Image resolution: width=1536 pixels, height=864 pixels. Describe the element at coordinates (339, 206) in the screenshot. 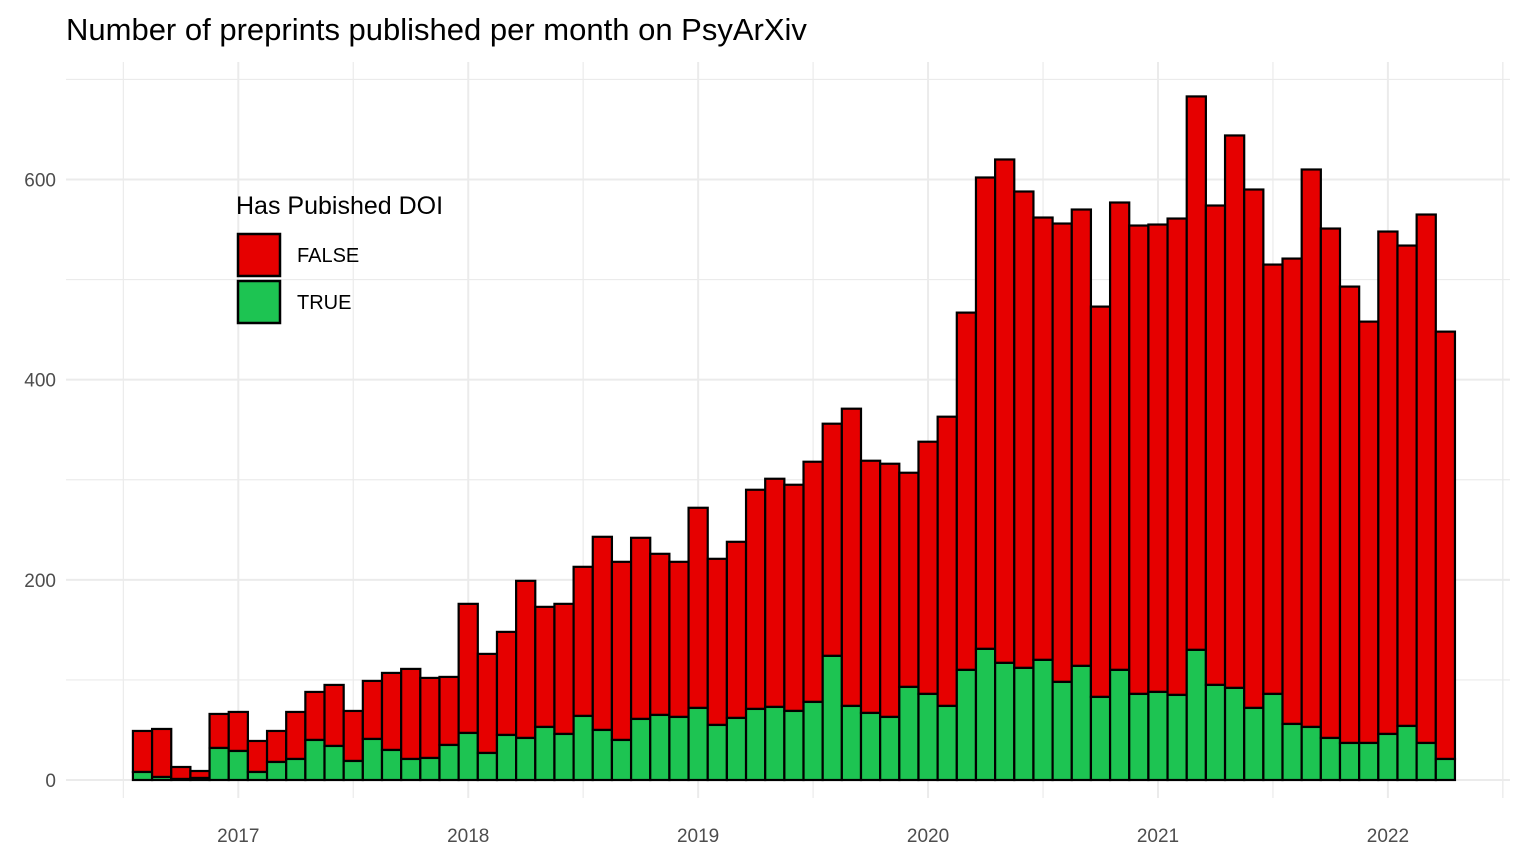

I see `legend-title: Has Pubished DOI` at that location.